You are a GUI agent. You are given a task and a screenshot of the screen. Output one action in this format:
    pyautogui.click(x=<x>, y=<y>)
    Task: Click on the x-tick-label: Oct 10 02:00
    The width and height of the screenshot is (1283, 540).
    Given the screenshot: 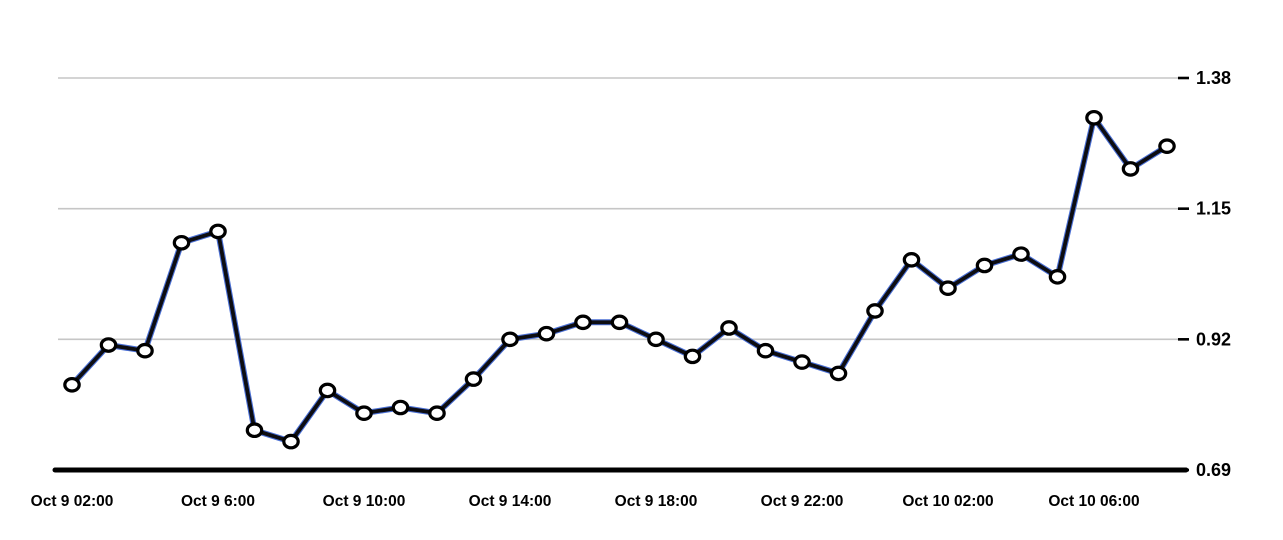 What is the action you would take?
    pyautogui.click(x=947, y=501)
    